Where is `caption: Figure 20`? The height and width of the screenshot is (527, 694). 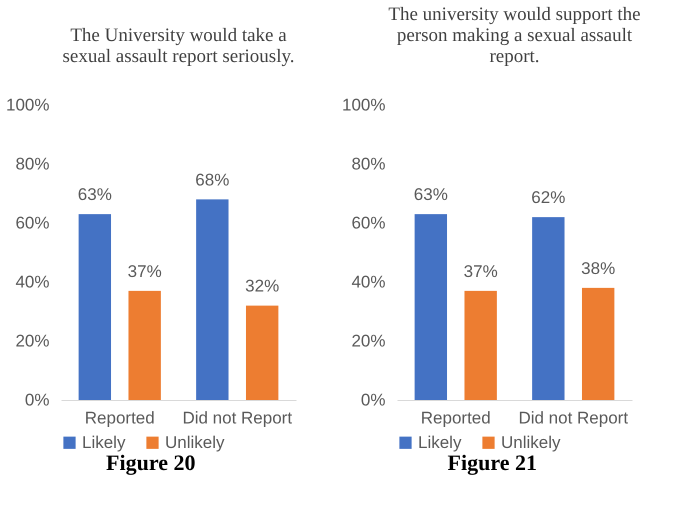
caption: Figure 20 is located at coordinates (151, 462).